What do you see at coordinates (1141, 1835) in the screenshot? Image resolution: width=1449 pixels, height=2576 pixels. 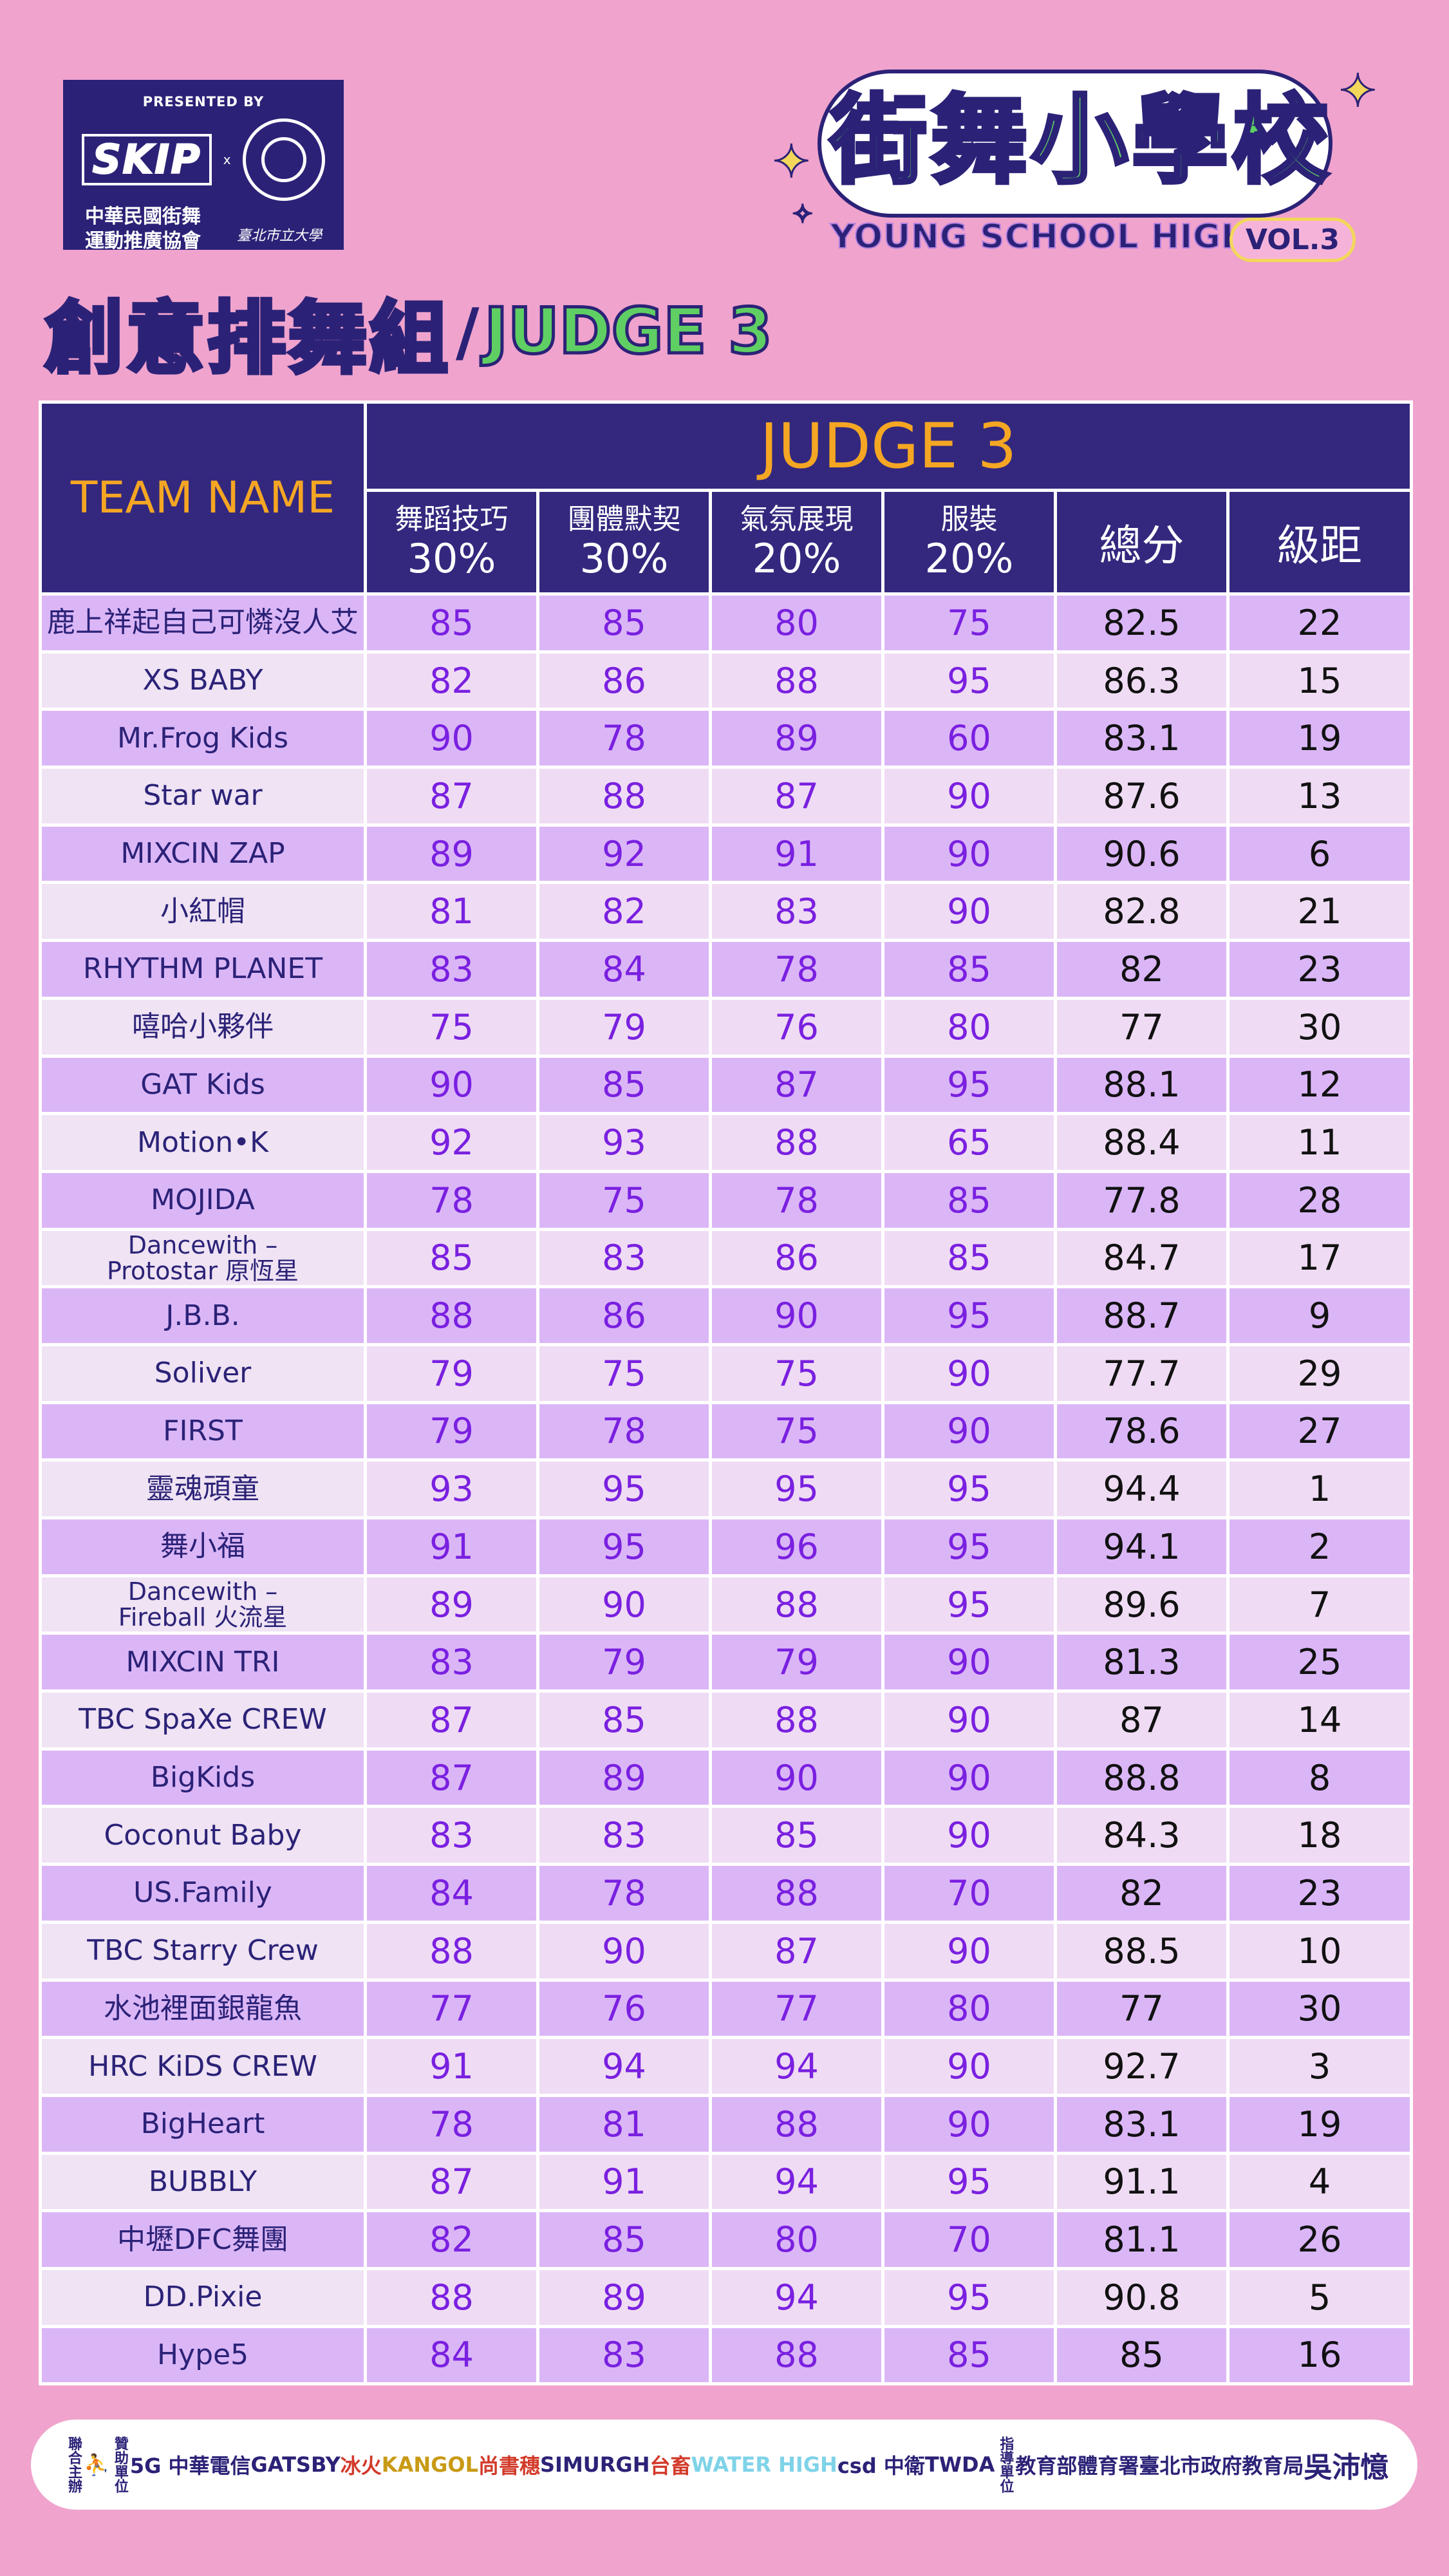 I see `total-cell: 84.3` at bounding box center [1141, 1835].